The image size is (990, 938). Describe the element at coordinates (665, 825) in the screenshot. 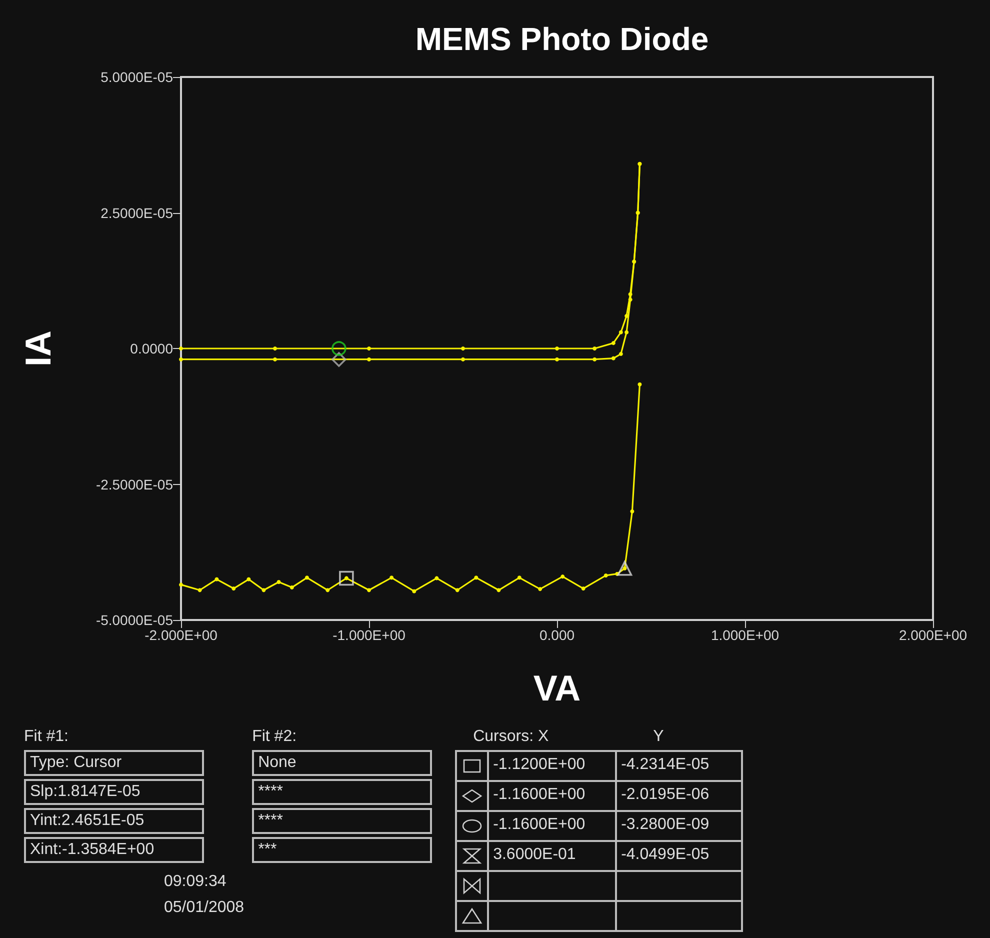

I see `text: -3.2800E-09` at that location.